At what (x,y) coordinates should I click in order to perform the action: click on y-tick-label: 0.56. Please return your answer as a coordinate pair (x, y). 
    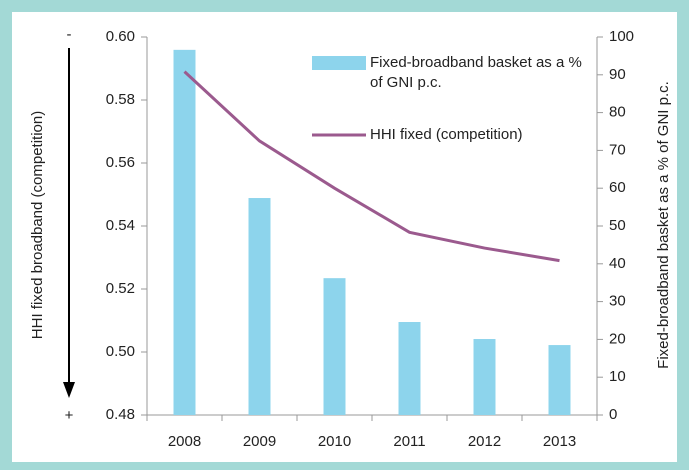
    Looking at the image, I should click on (120, 162).